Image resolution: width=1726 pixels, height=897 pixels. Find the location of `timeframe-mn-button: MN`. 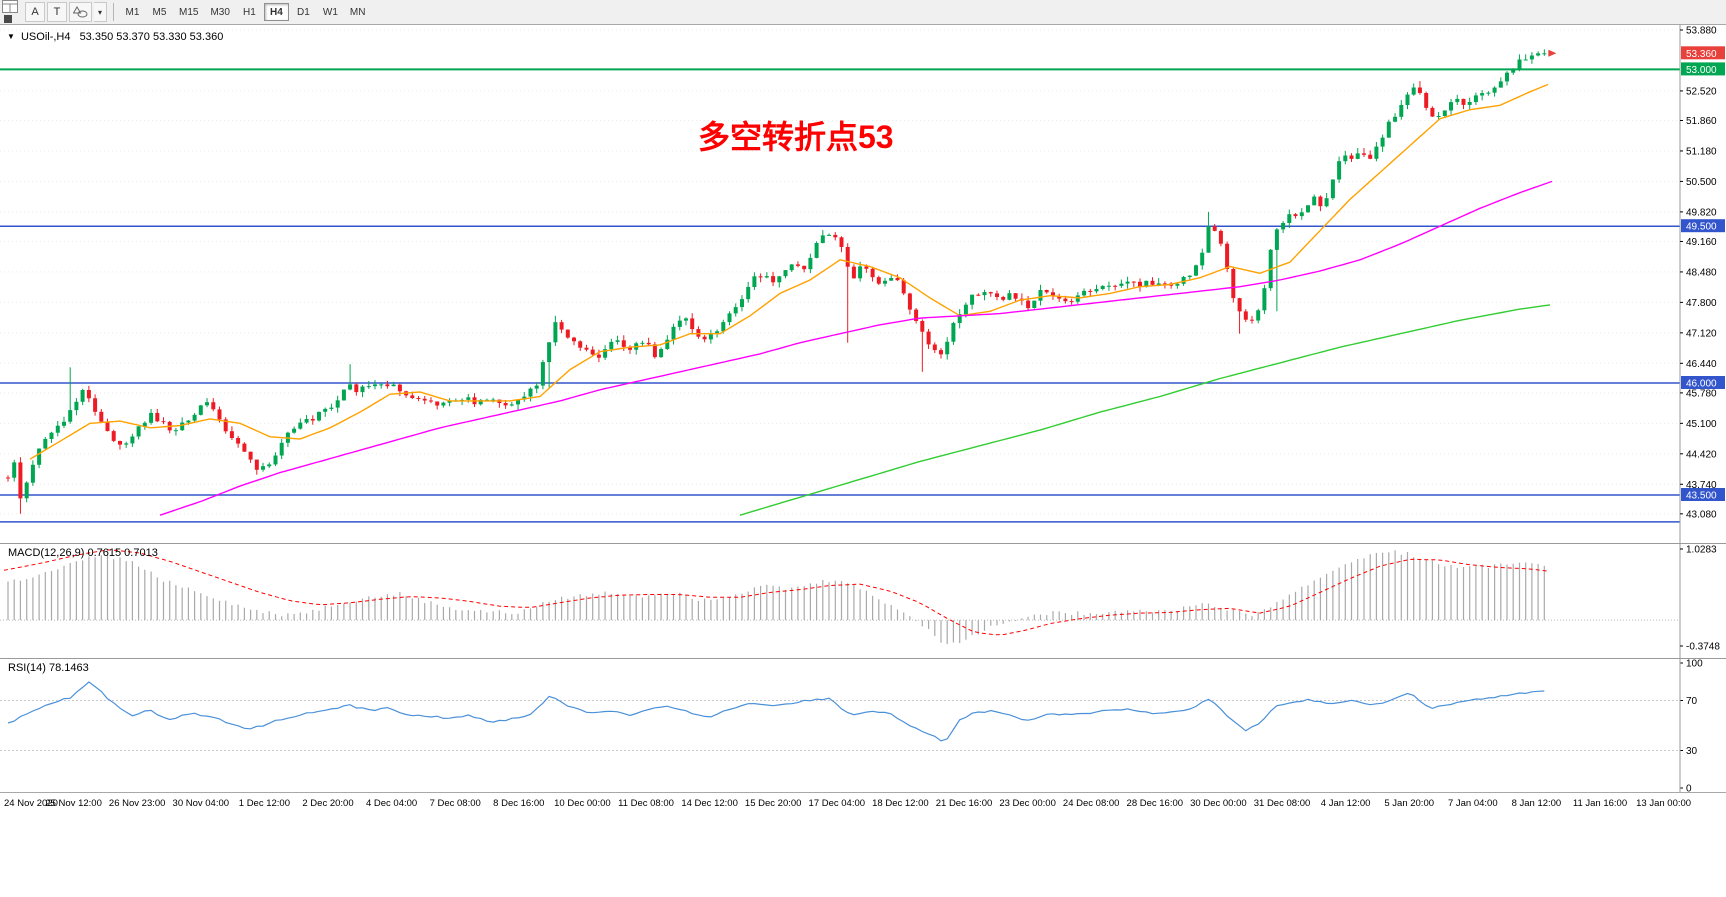

timeframe-mn-button: MN is located at coordinates (358, 12).